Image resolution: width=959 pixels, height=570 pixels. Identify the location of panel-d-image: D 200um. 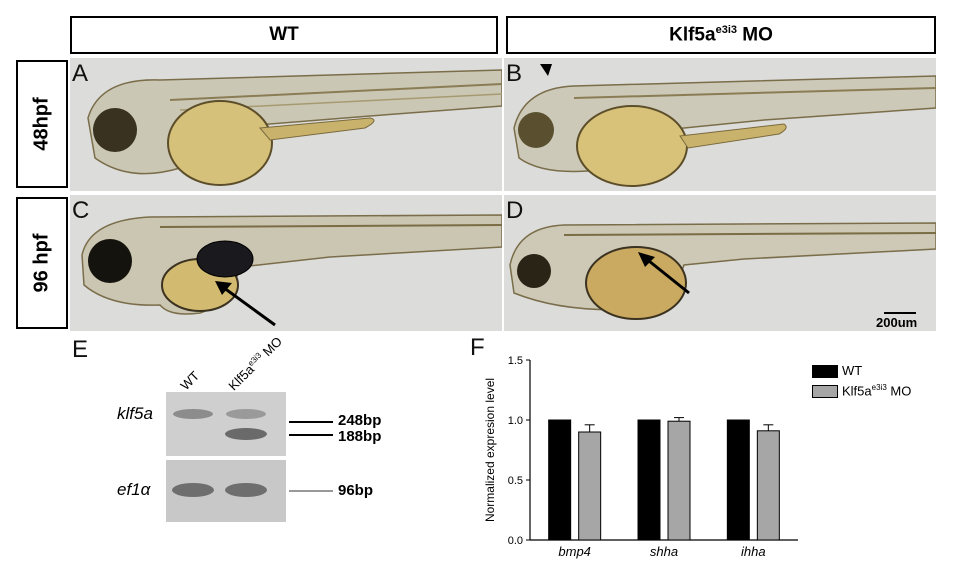
(720, 263).